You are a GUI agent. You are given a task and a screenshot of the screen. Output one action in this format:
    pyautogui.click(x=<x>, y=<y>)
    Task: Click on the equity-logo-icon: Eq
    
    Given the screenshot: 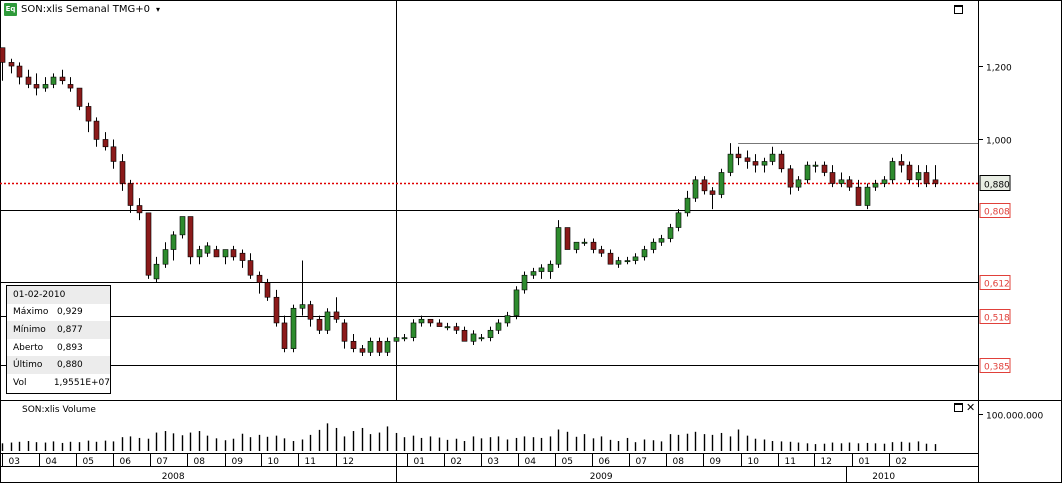 What is the action you would take?
    pyautogui.click(x=10, y=9)
    